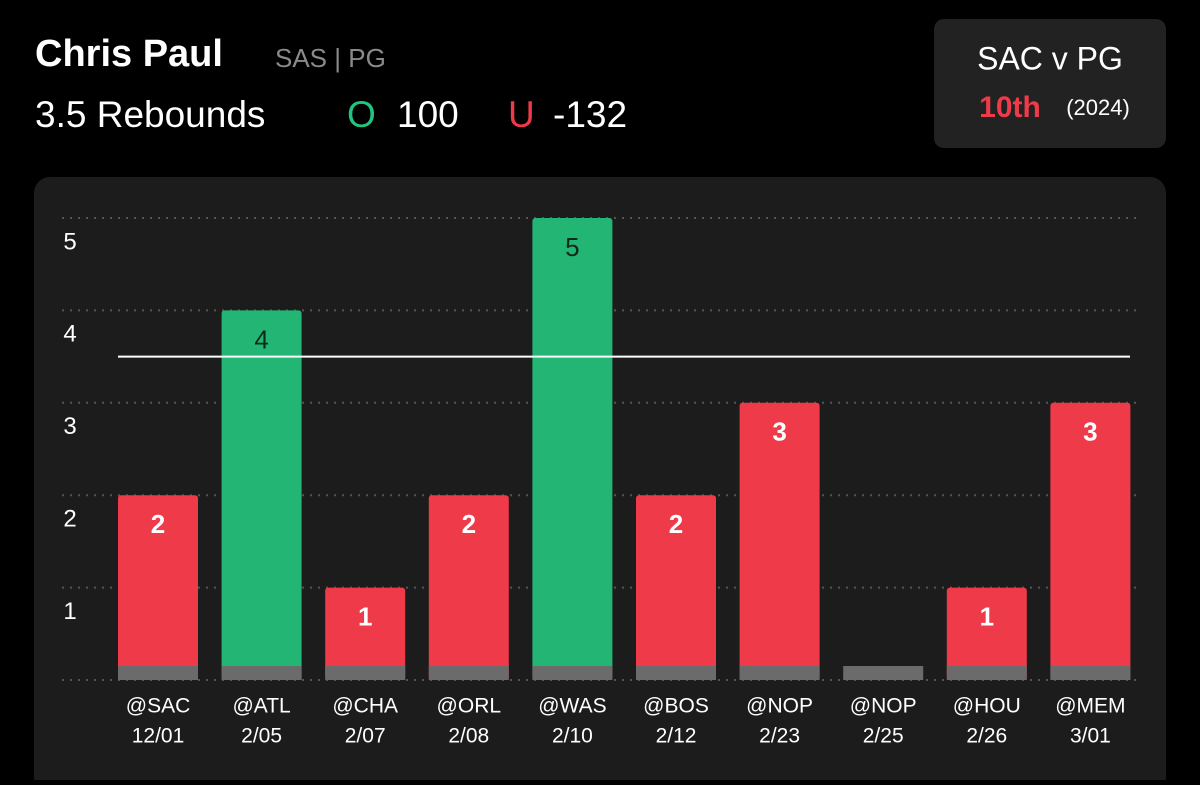  Describe the element at coordinates (1010, 107) in the screenshot. I see `badge-rank: 10th` at that location.